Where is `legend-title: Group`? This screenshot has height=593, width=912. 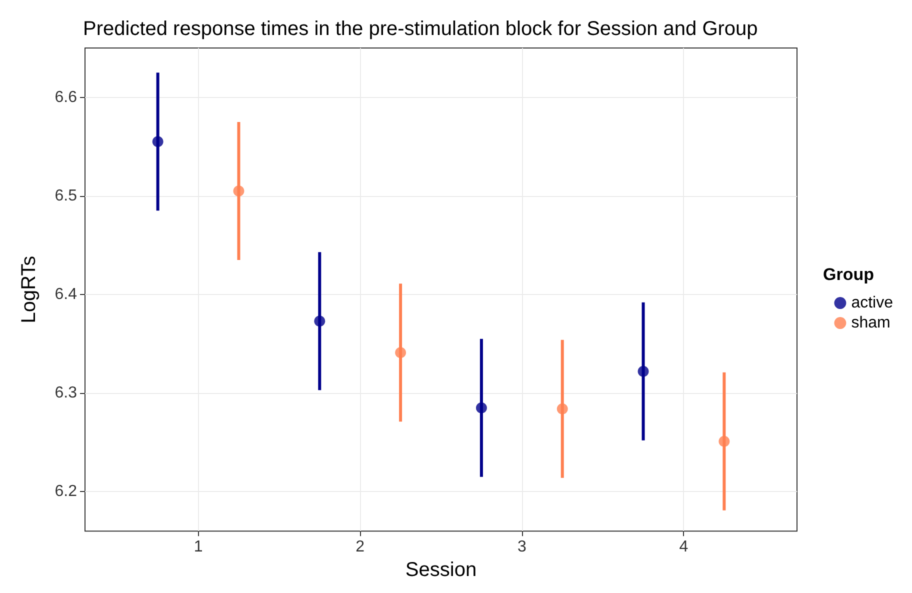
legend-title: Group is located at coordinates (848, 274).